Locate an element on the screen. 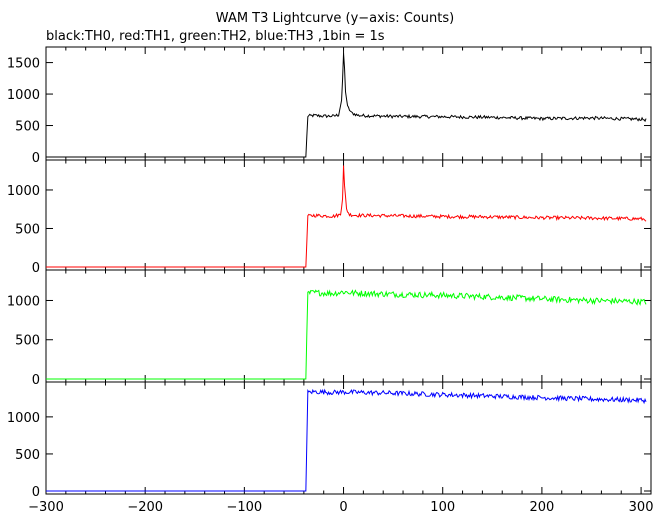 The height and width of the screenshot is (515, 661). x-tick-label: 100 is located at coordinates (442, 507).